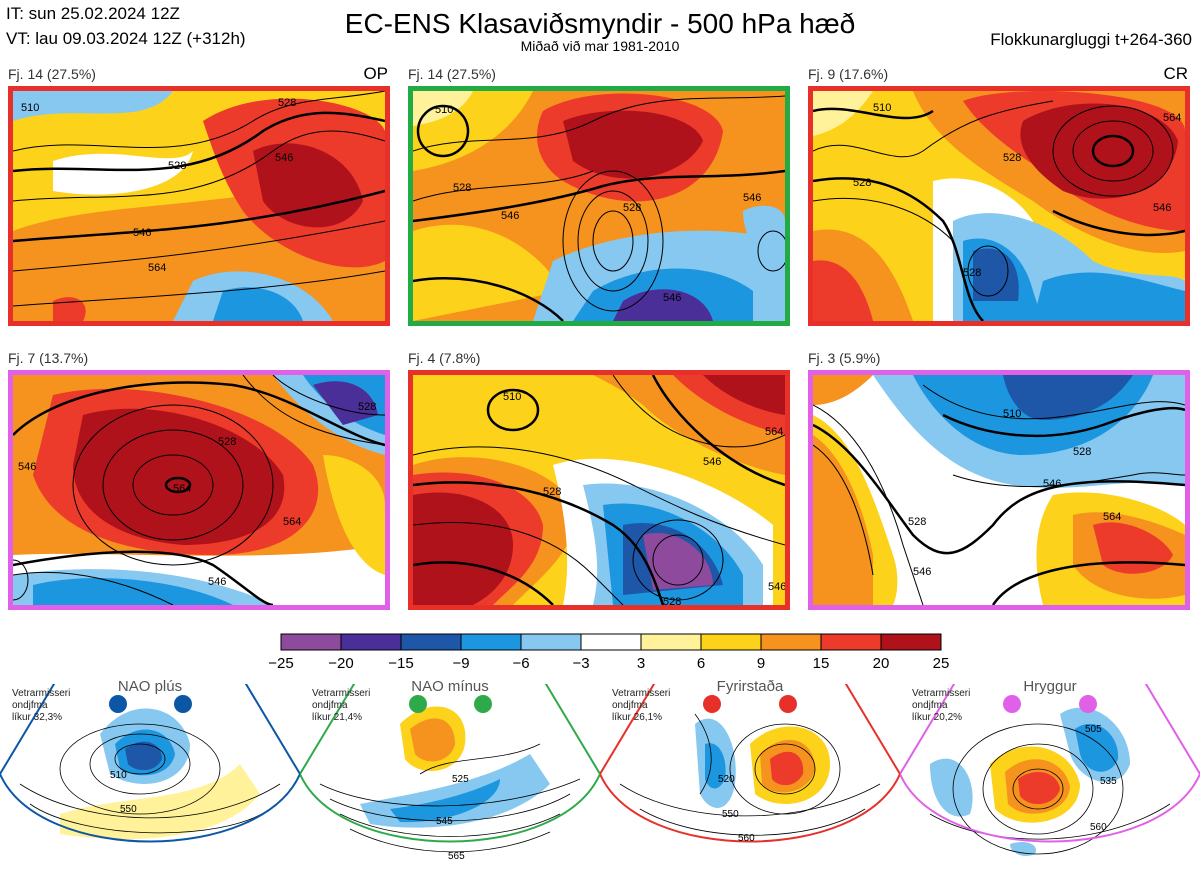  Describe the element at coordinates (444, 358) in the screenshot. I see `cluster-label: Fj. 4 (7.8%)` at that location.